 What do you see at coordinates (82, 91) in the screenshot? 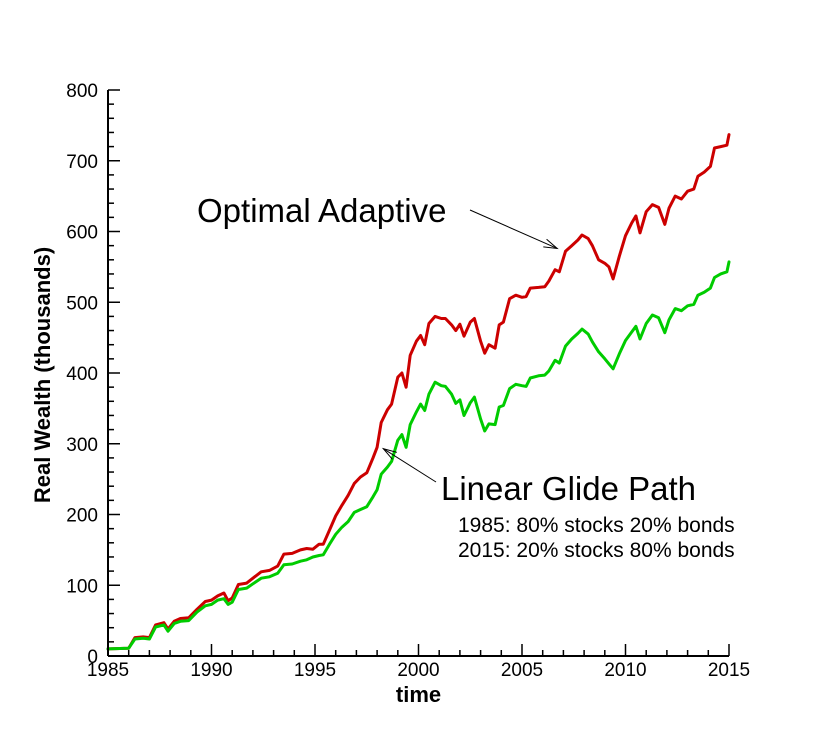
I see `y-tick-label: 800` at bounding box center [82, 91].